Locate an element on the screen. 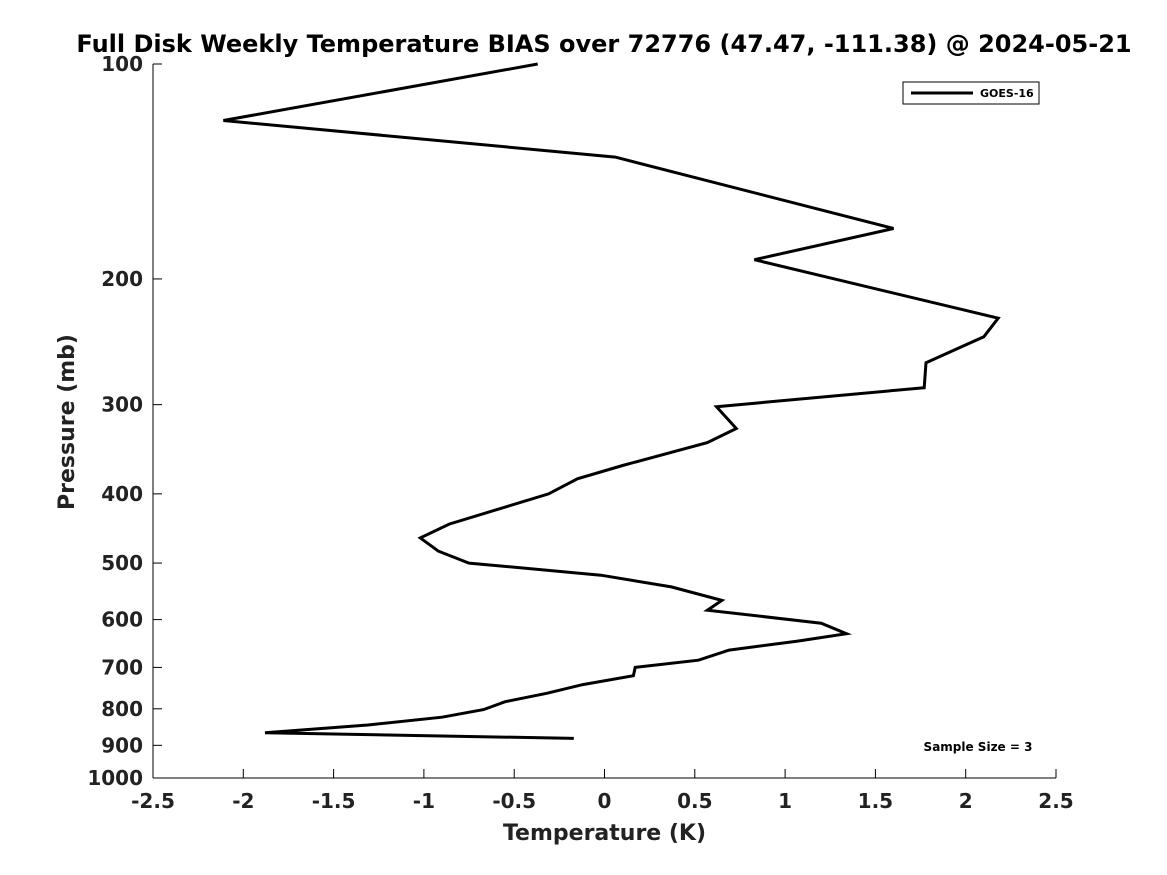 The height and width of the screenshot is (875, 1167). x-tick-label: -1.5 is located at coordinates (334, 801).